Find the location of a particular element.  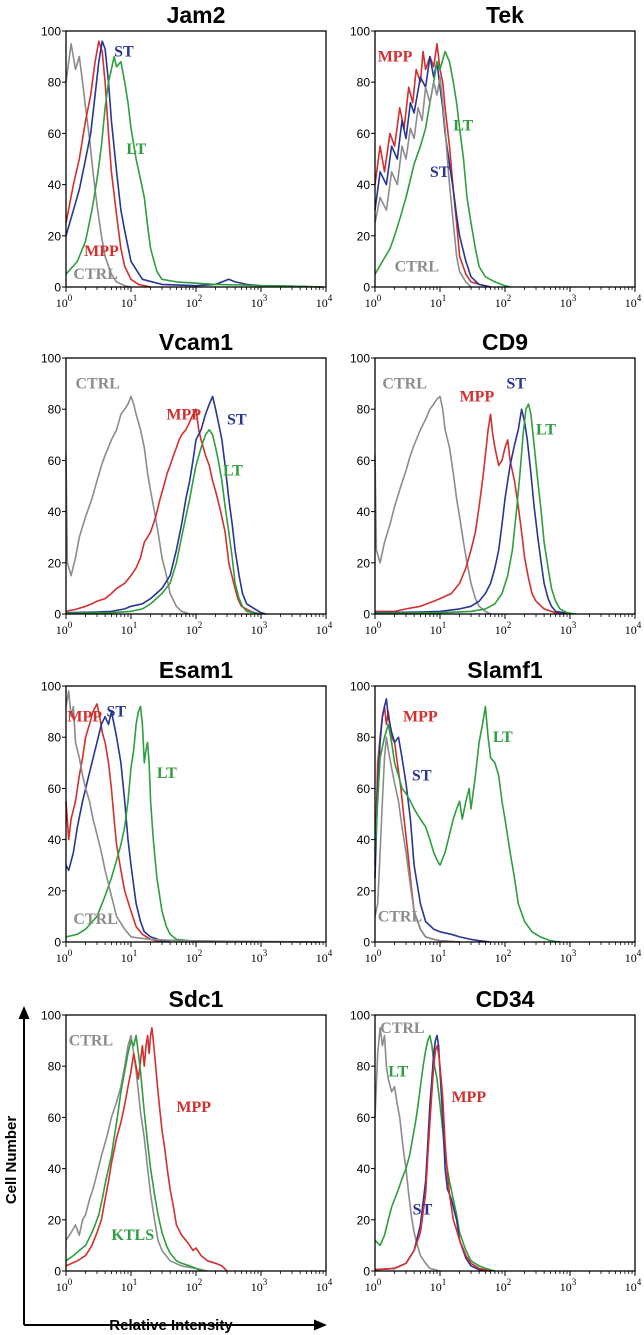

panel-title: Slamf1 is located at coordinates (505, 670).